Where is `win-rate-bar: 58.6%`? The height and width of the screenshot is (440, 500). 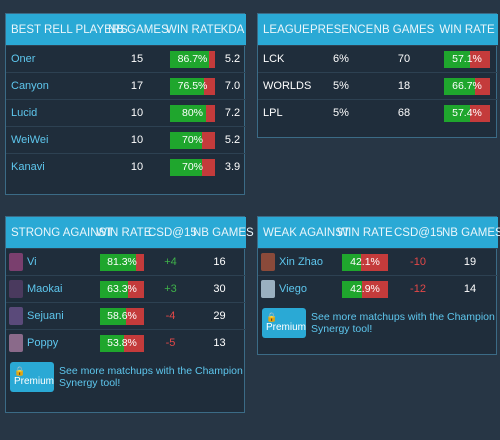 win-rate-bar: 58.6% is located at coordinates (122, 316).